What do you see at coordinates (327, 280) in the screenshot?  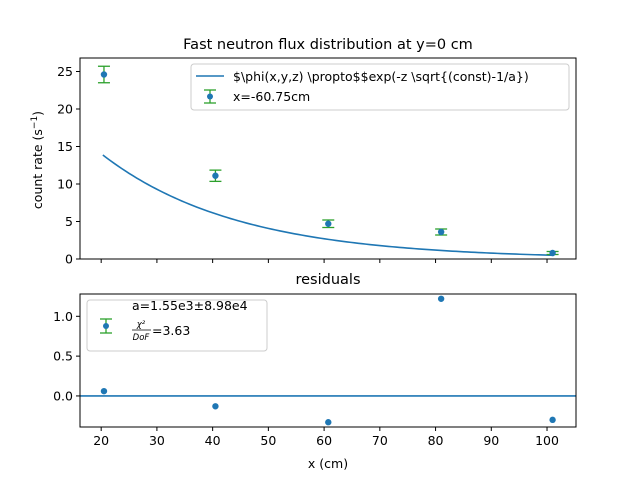 I see `residuals-chart-title: residuals` at bounding box center [327, 280].